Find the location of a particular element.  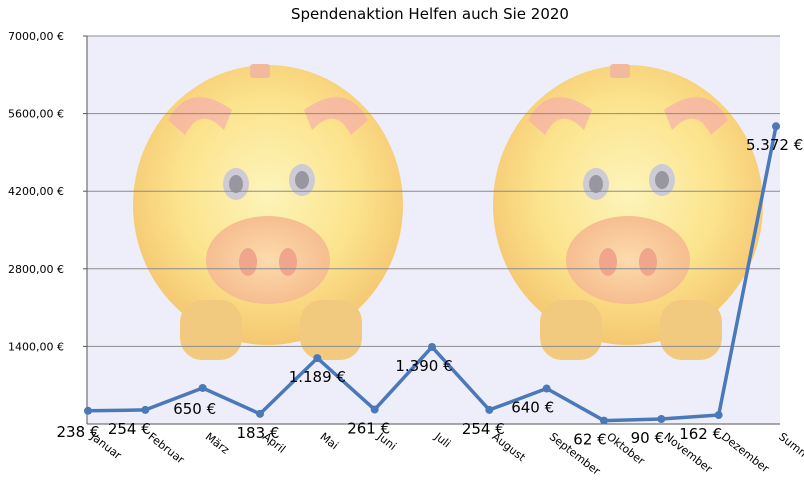

data-label: 5.372 € is located at coordinates (774, 145).